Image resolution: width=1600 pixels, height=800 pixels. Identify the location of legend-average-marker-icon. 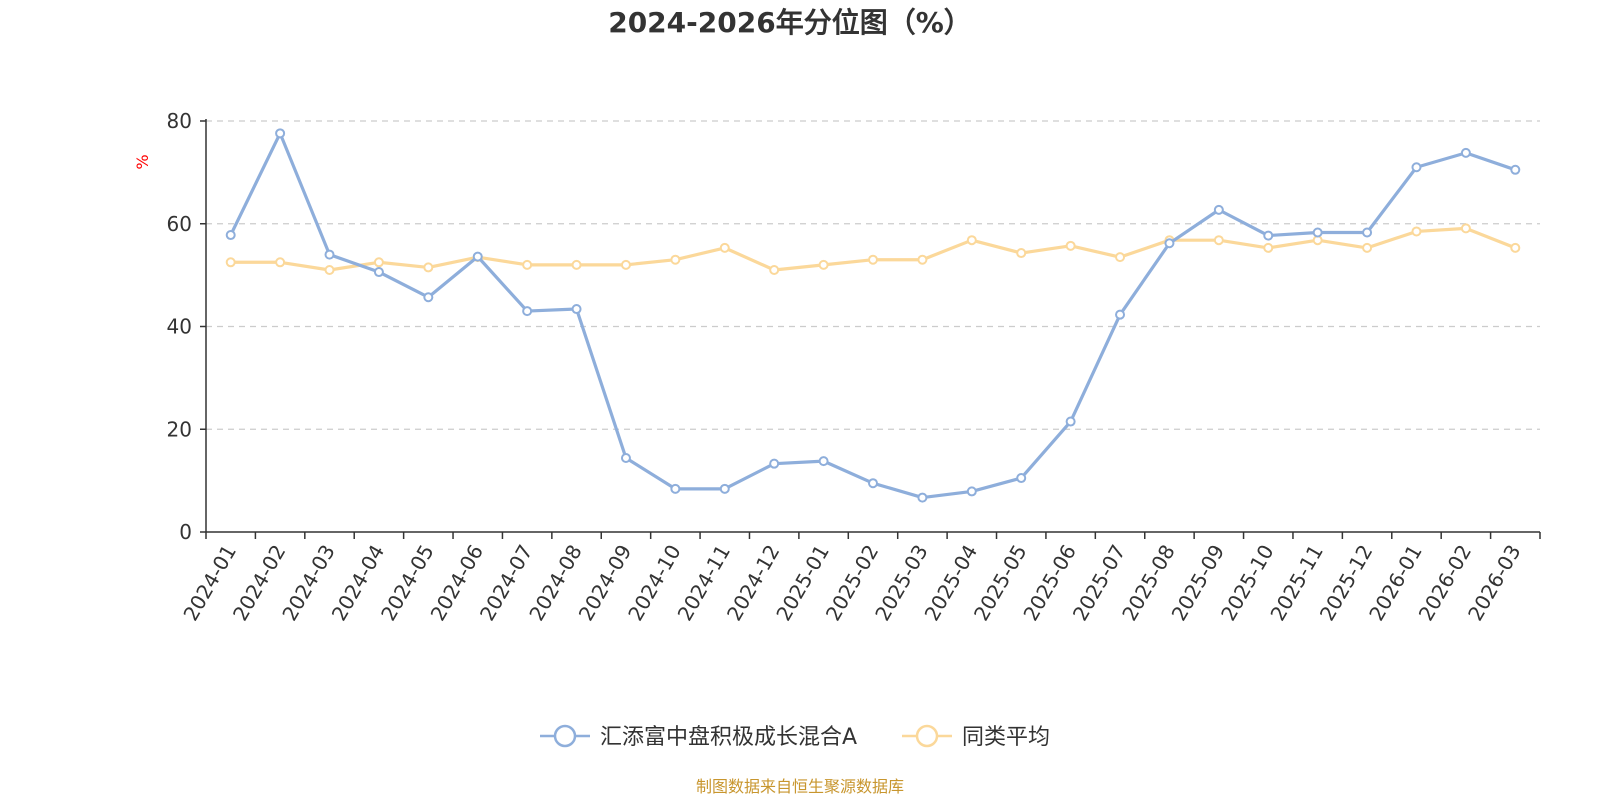
(927, 736).